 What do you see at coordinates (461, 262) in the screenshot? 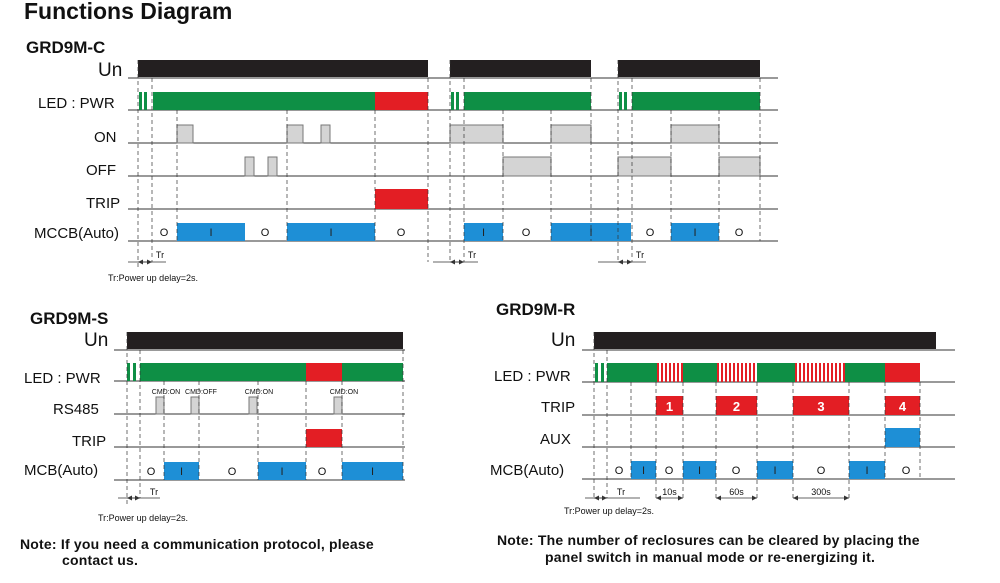
I see `c-tr-span-1-arrow-right` at bounding box center [461, 262].